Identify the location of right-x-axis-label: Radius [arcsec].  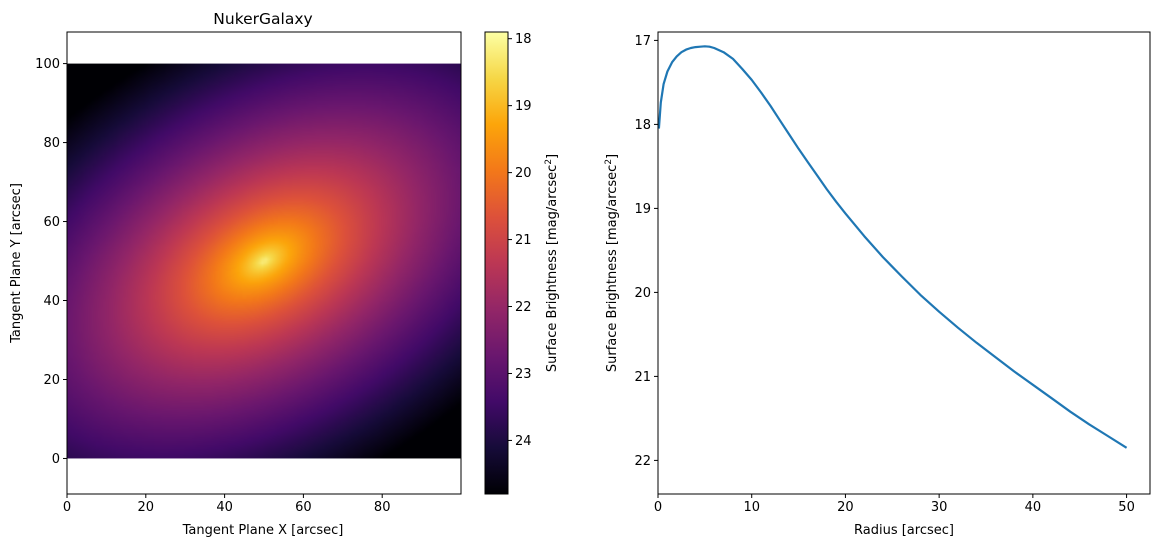
(904, 530).